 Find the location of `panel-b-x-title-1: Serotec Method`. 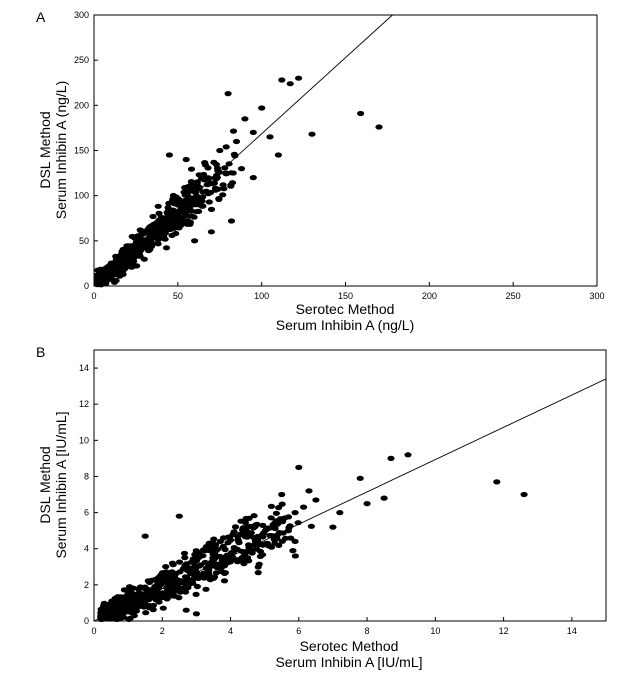

panel-b-x-title-1: Serotec Method is located at coordinates (349, 646).